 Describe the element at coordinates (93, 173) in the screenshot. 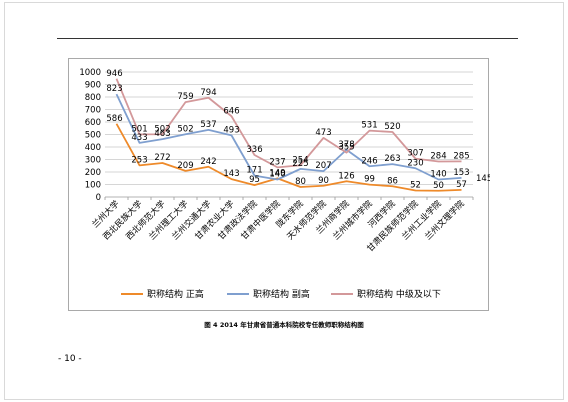

I see `y-tick-label: 200` at that location.